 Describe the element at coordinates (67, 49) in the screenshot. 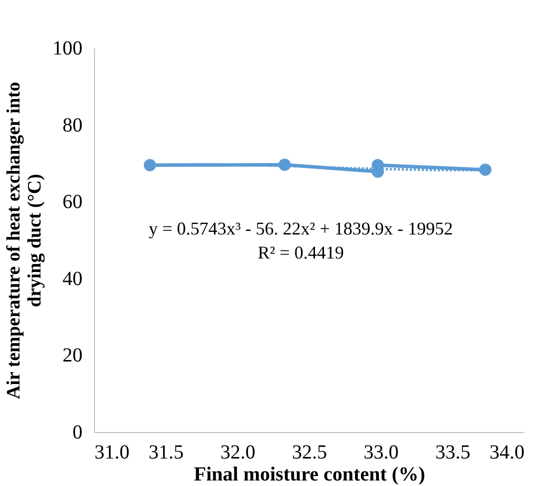

I see `y-tick-label: 100` at that location.